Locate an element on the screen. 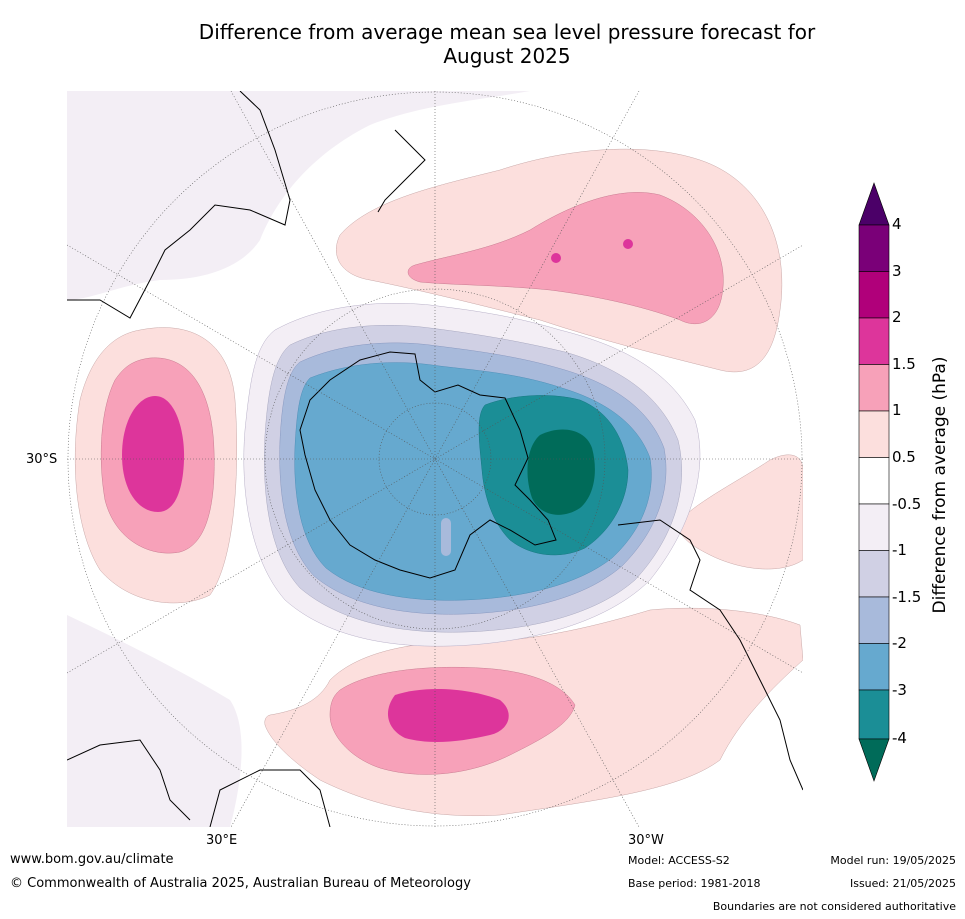  colorbar-tick: -0.5 is located at coordinates (907, 504).